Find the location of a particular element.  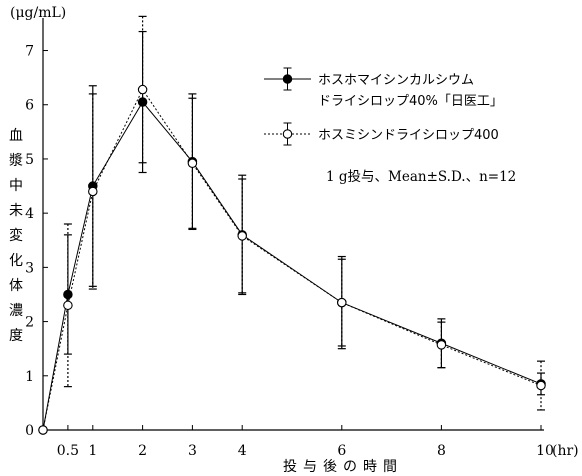

legend-label: ホスミシンドライシロップ400 is located at coordinates (408, 135).